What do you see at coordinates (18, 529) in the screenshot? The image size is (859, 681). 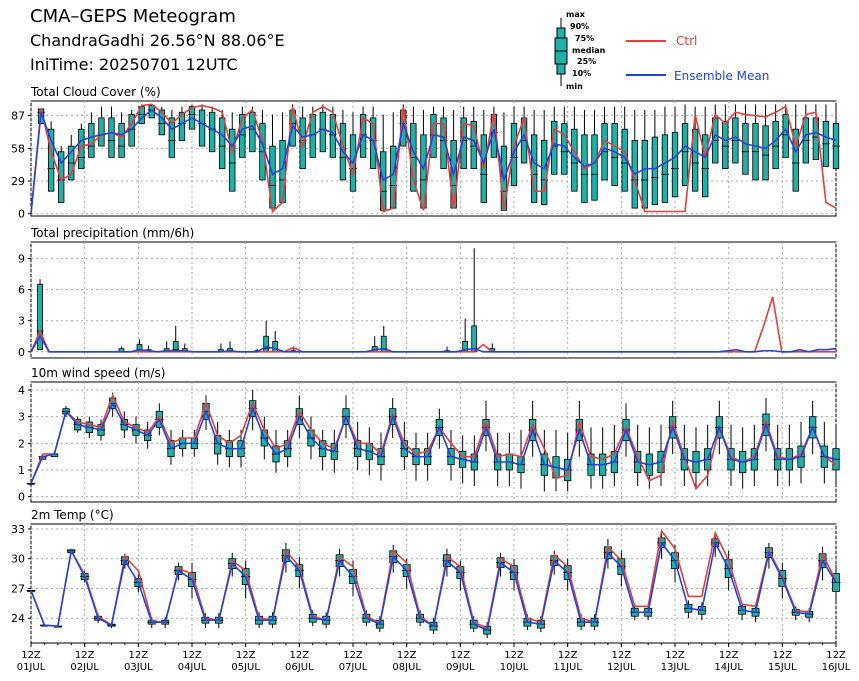 I see `y-tick-label: 33` at bounding box center [18, 529].